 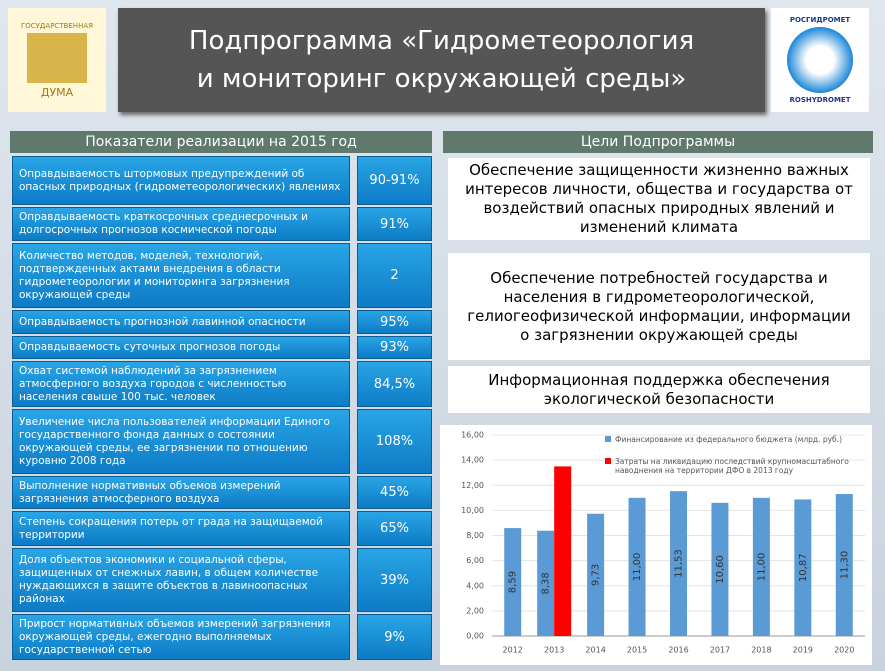 I want to click on value-label: 10,60, so click(x=720, y=569).